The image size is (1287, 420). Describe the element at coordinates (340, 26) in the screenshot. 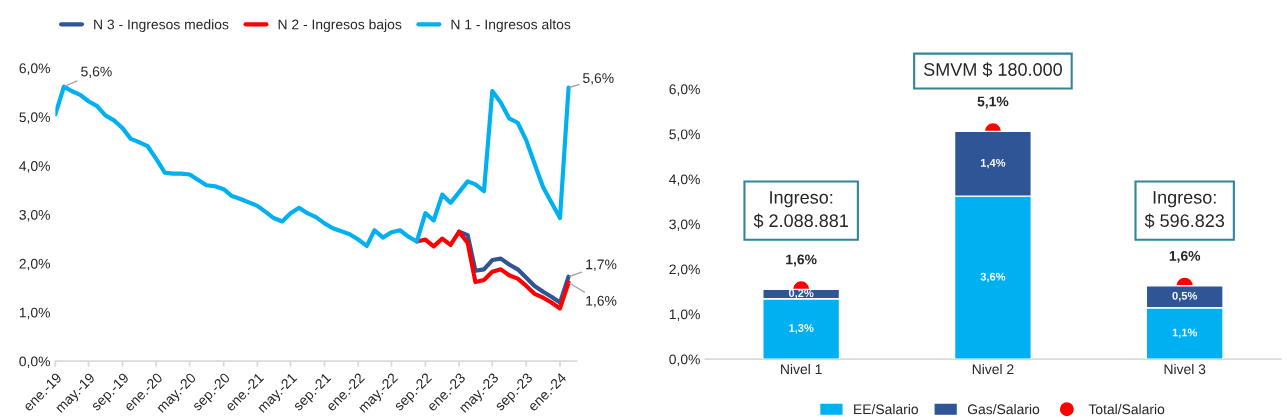

I see `legend-label: N 2 - Ingresos bajos` at that location.